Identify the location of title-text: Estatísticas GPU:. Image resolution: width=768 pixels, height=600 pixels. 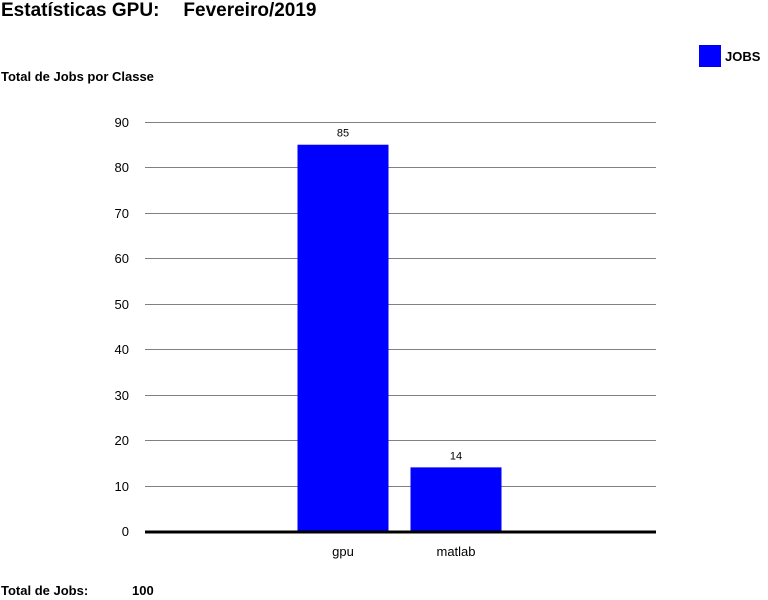
(80, 10).